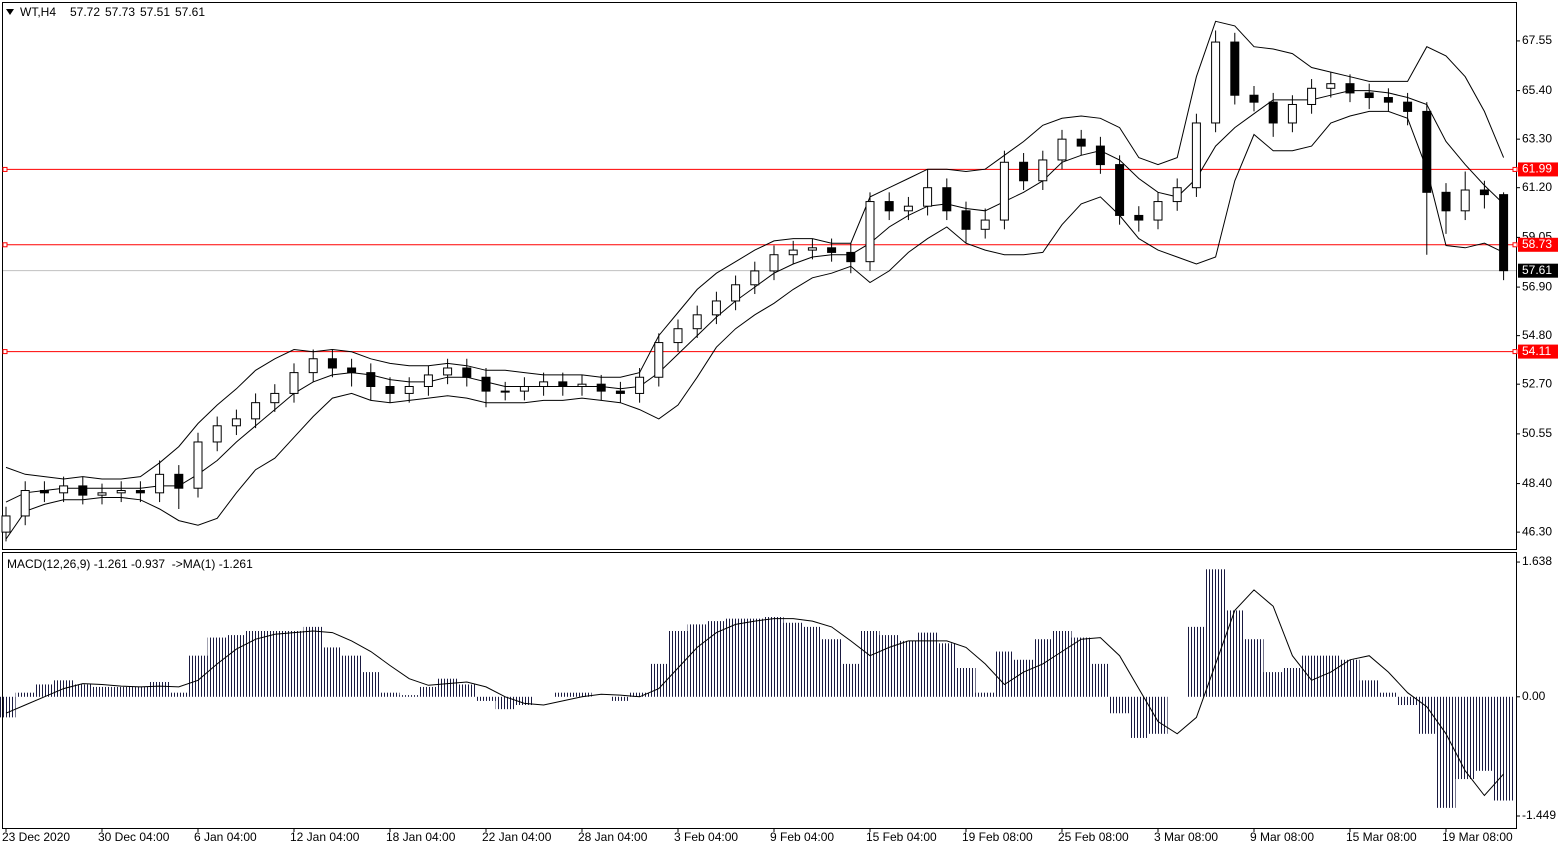 The width and height of the screenshot is (1566, 850). I want to click on x-tick-label: 3 Mar 08:00, so click(1186, 837).